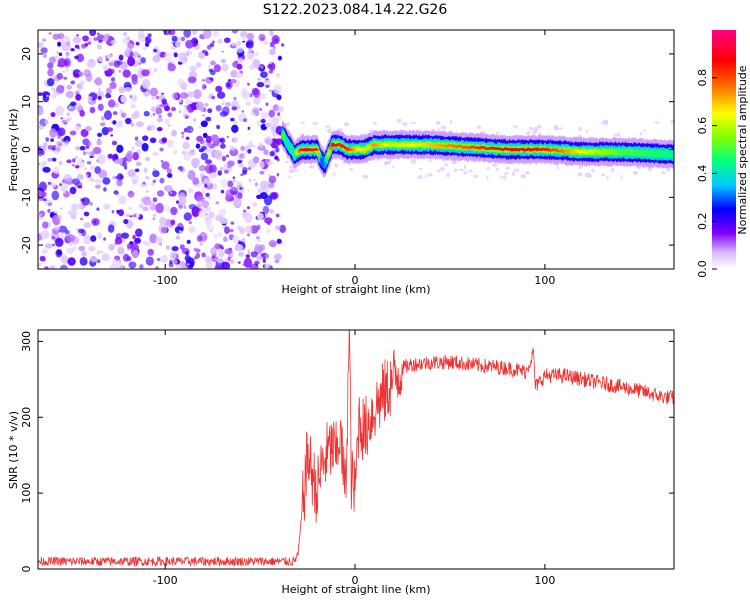 This screenshot has height=604, width=750. I want to click on x-tick-label: -100, so click(165, 280).